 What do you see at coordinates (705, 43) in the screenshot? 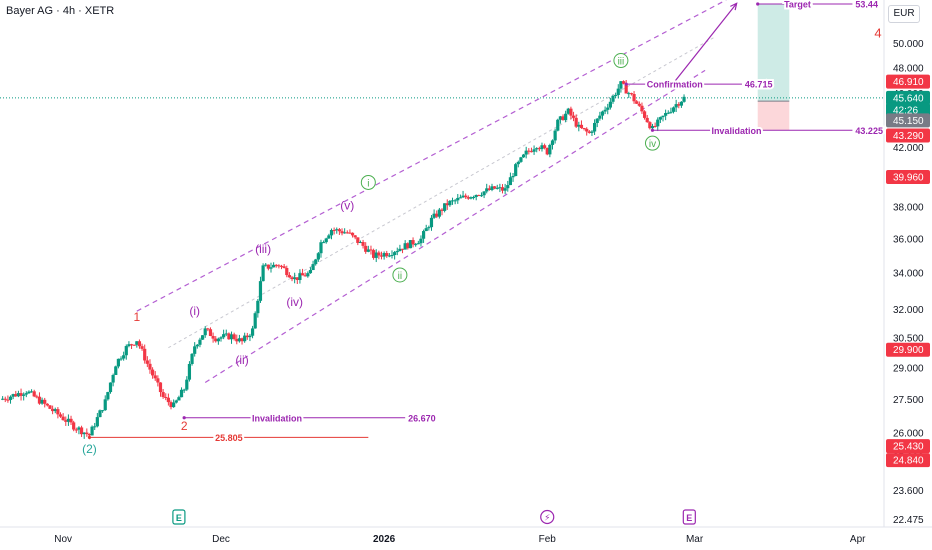
I see `projection-line` at bounding box center [705, 43].